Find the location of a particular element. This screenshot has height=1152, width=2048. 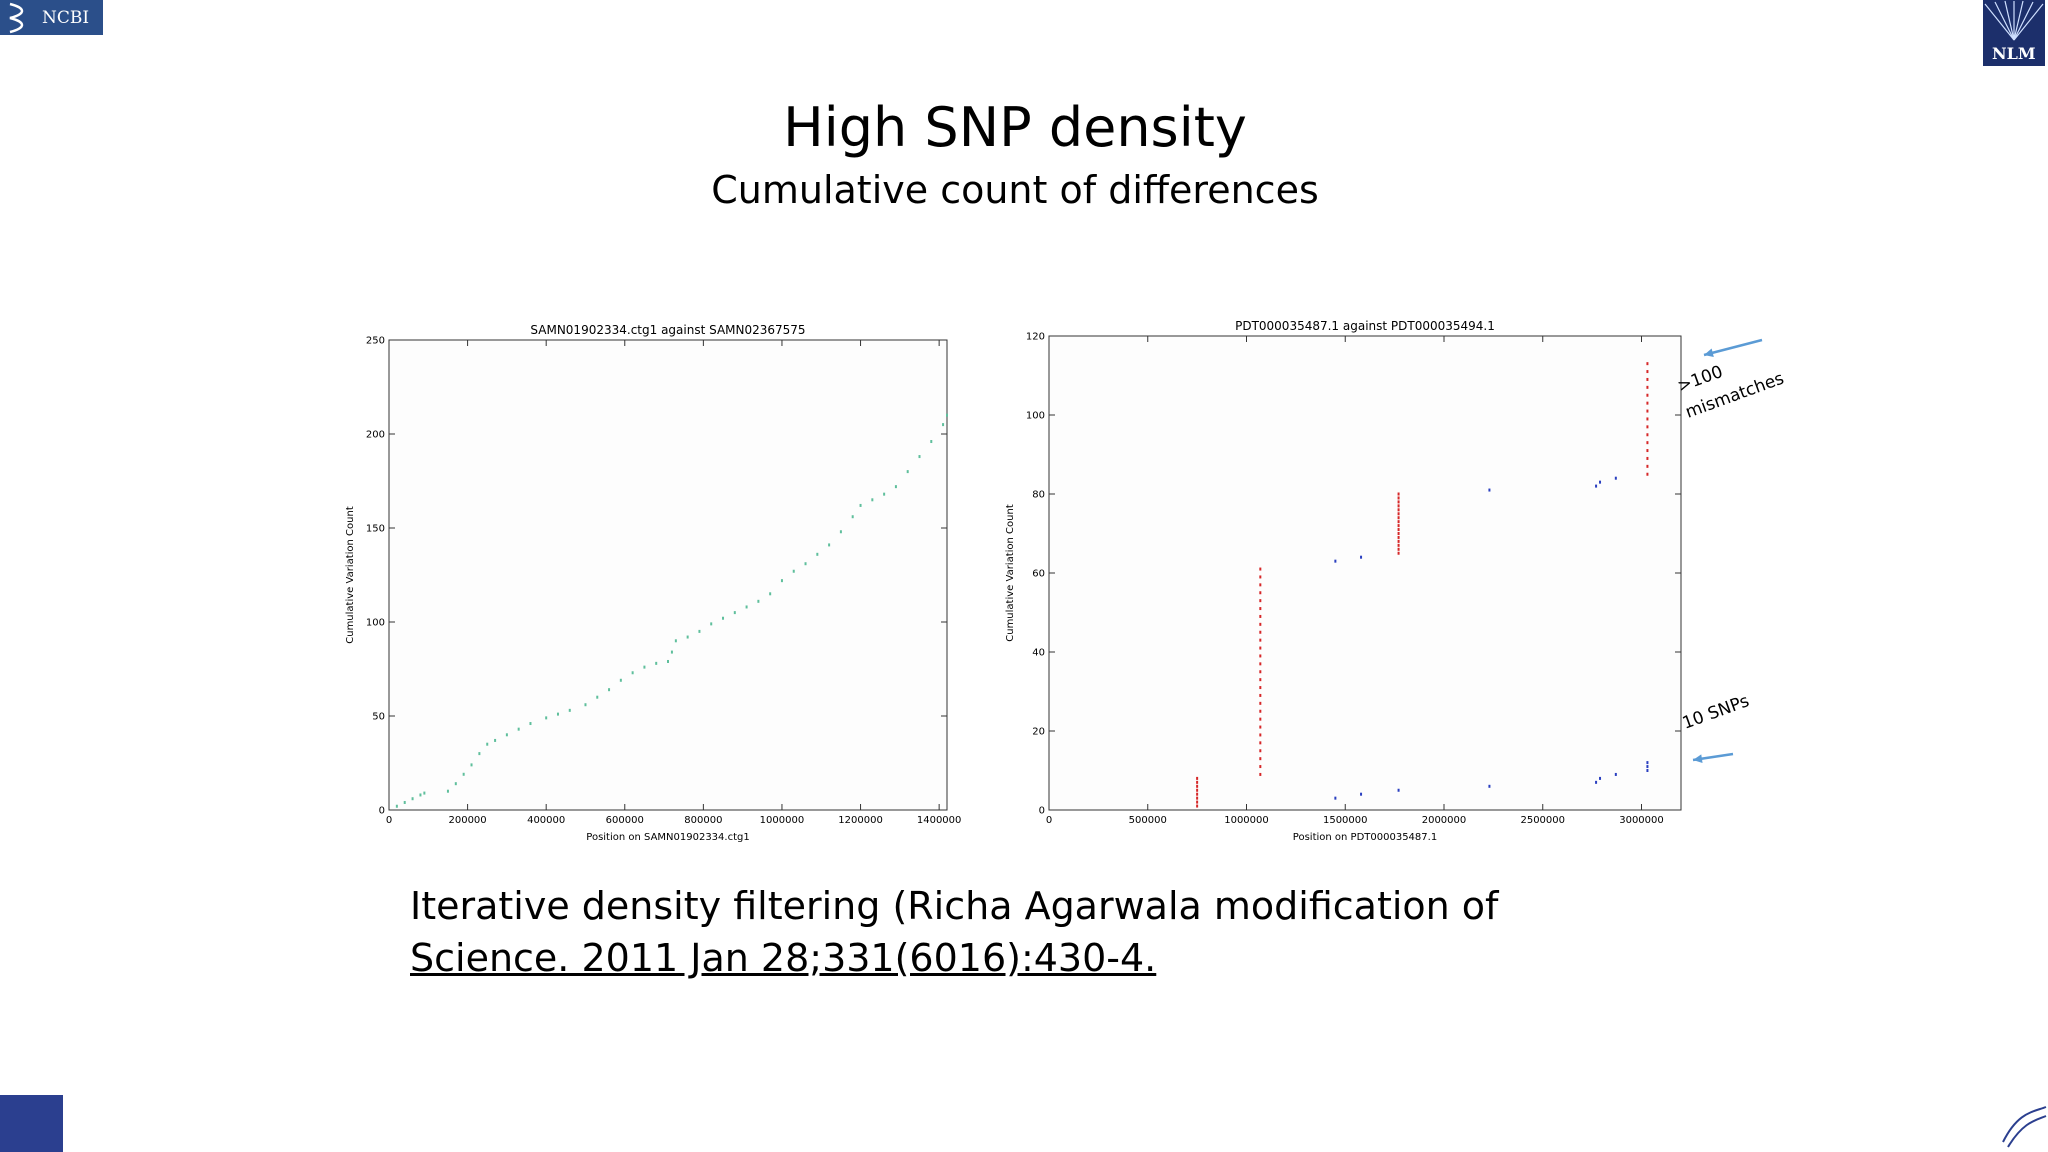

slide-title: High SNP density is located at coordinates (1015, 127).